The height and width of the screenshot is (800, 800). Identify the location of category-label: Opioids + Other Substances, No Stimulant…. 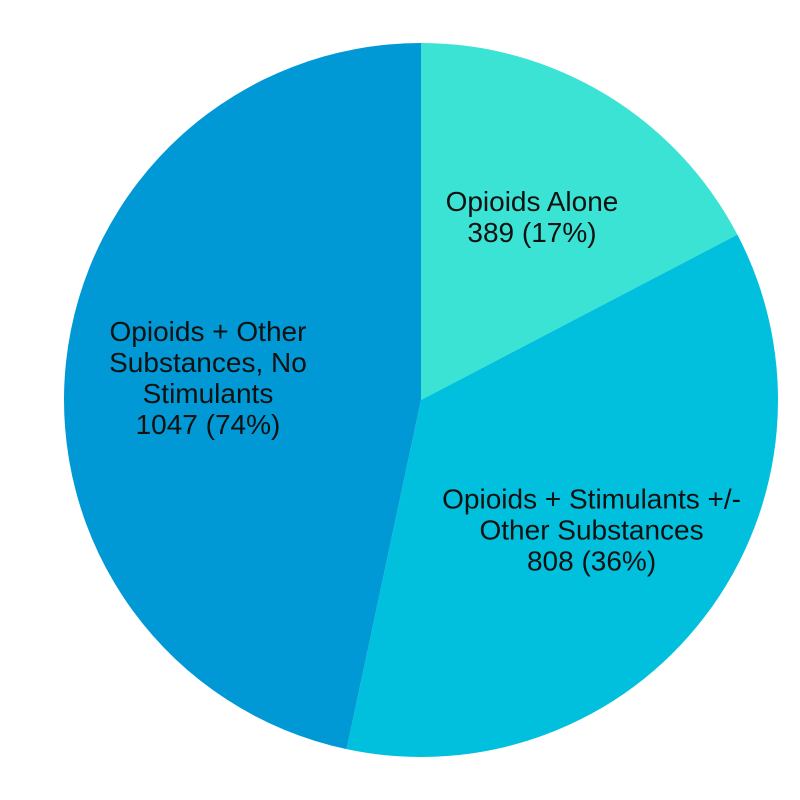
(208, 362).